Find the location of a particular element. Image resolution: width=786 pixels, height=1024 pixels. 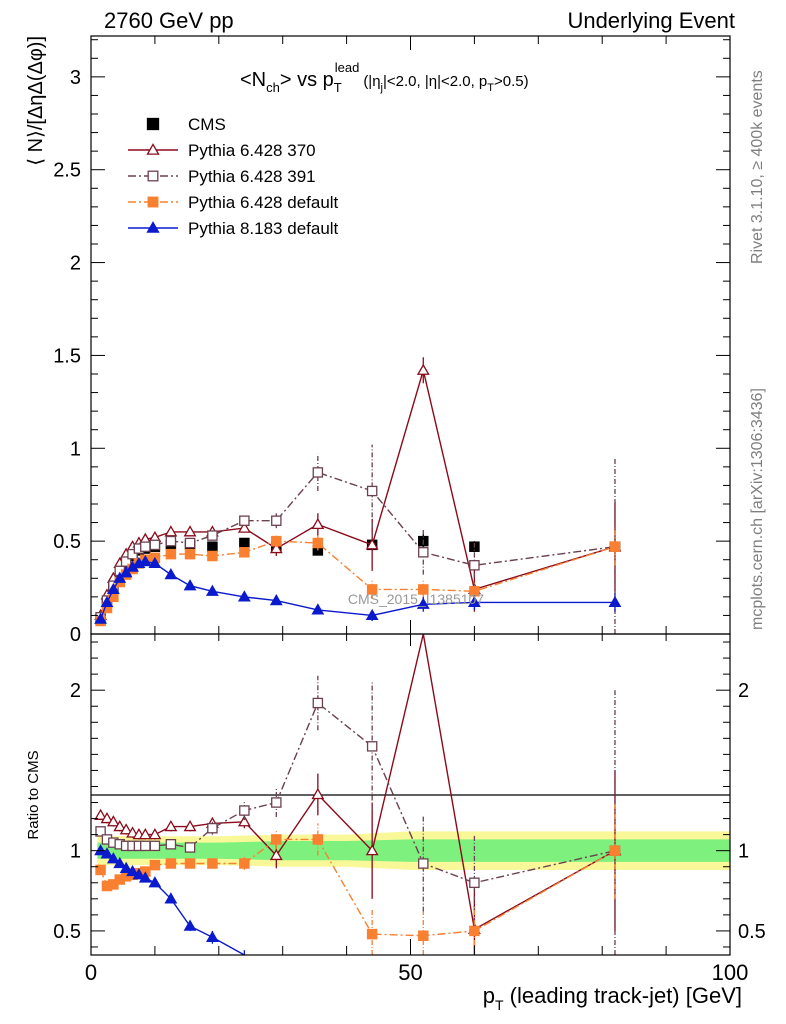

ratio-ytick-label: 1 is located at coordinates (75, 852).